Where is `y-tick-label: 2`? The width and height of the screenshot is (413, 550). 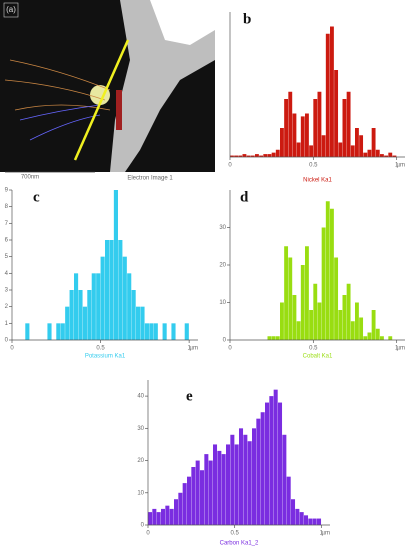
y-tick-label: 2 is located at coordinates (7, 307).